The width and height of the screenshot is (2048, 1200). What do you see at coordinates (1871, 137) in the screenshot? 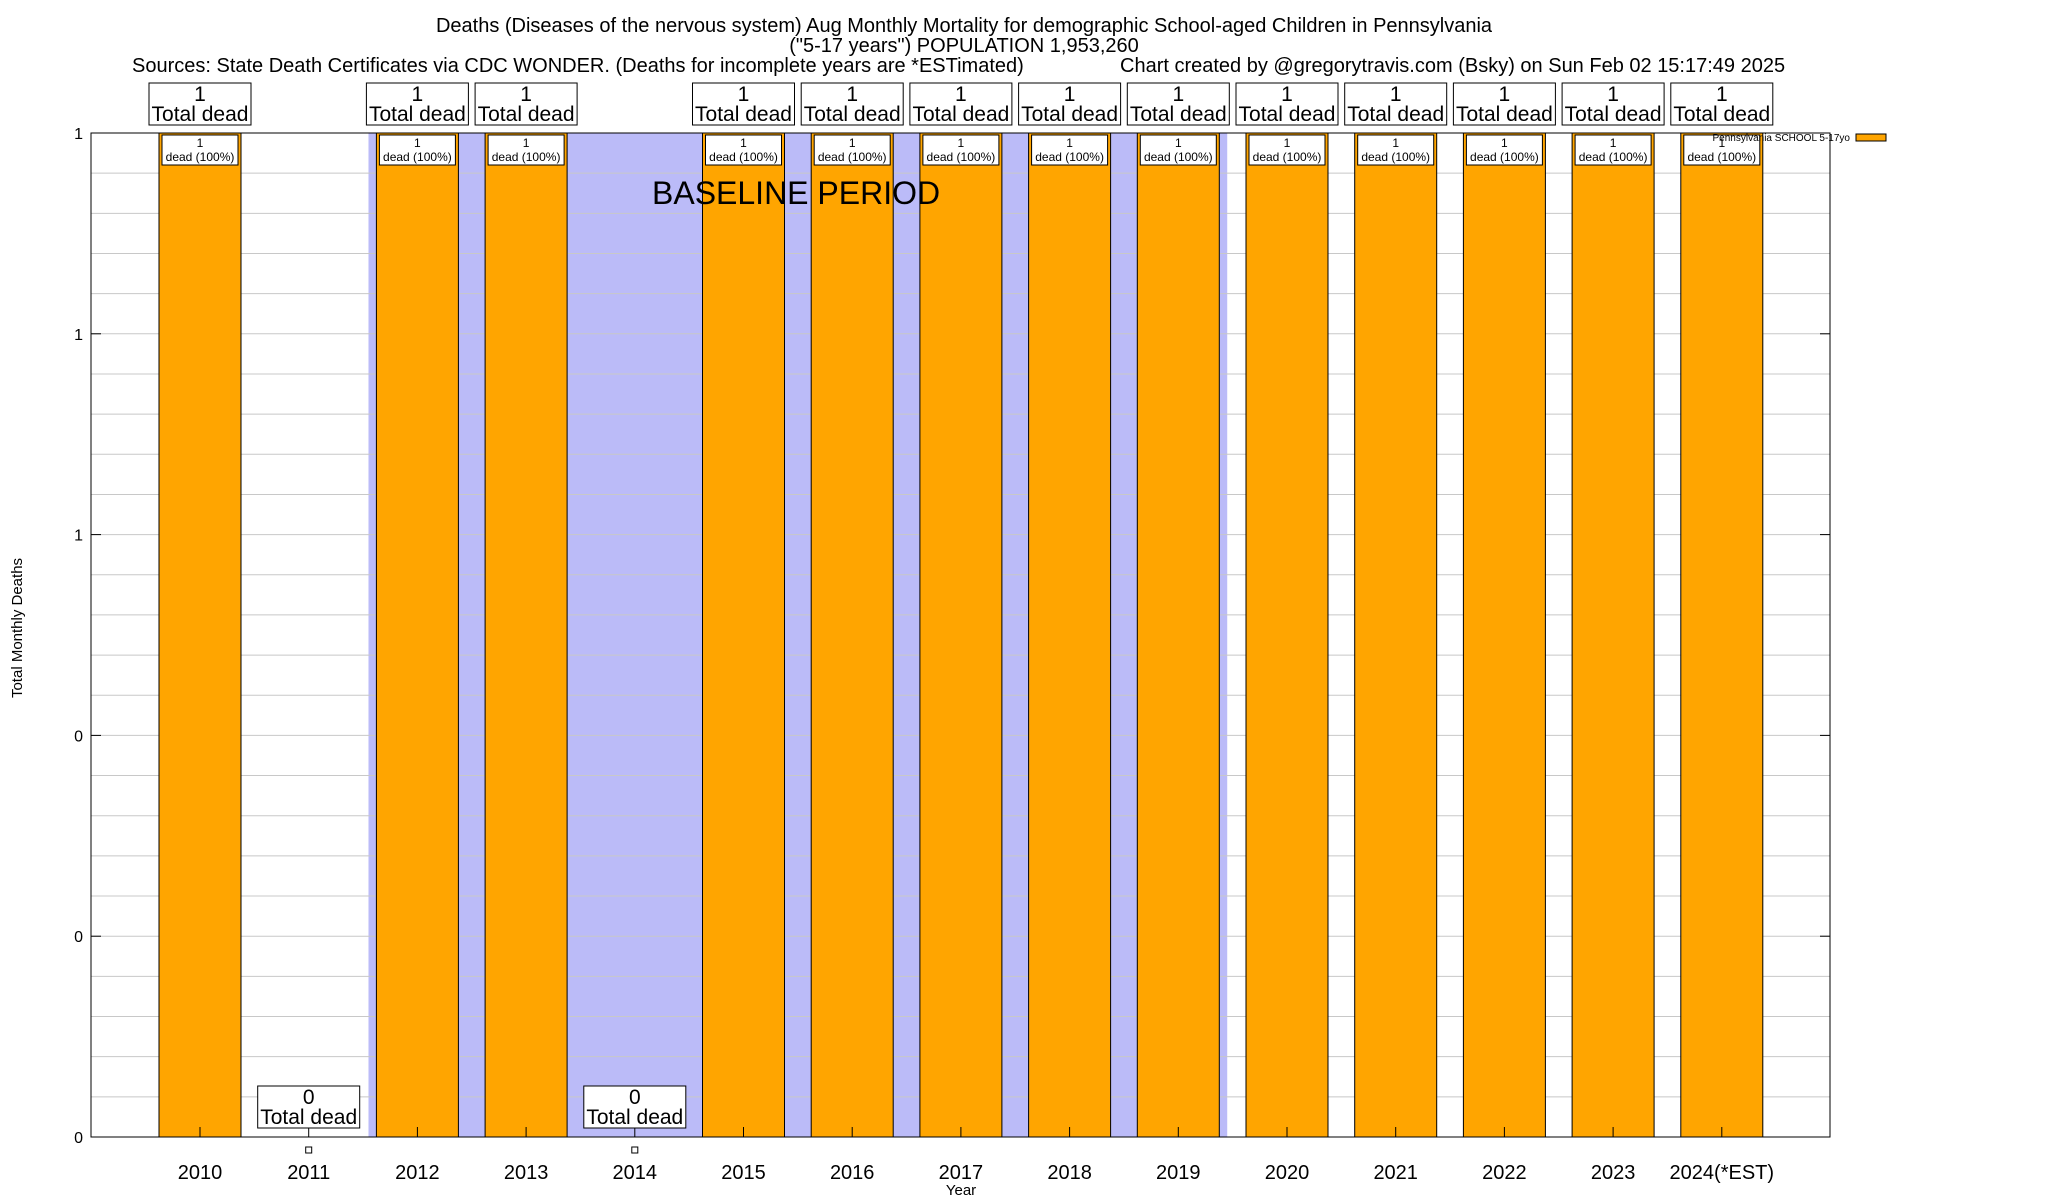
I see `legend-swatch` at bounding box center [1871, 137].